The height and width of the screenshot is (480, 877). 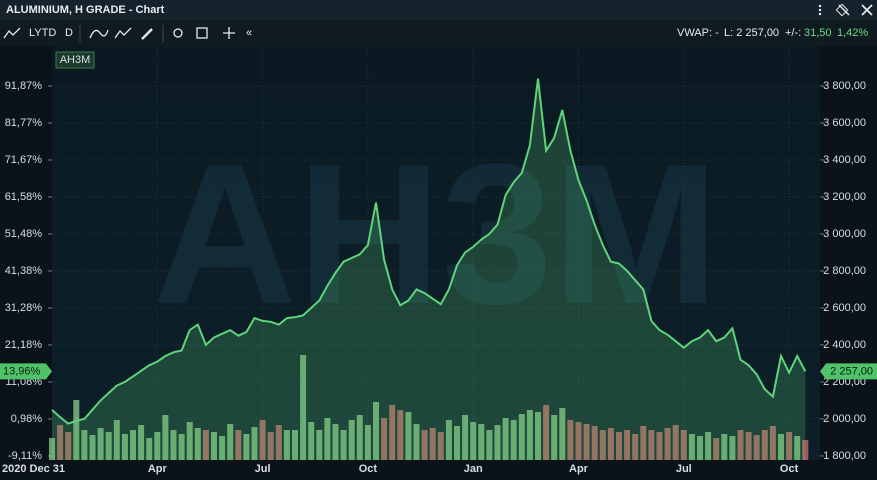 What do you see at coordinates (158, 469) in the screenshot?
I see `x-tick-label: Apr` at bounding box center [158, 469].